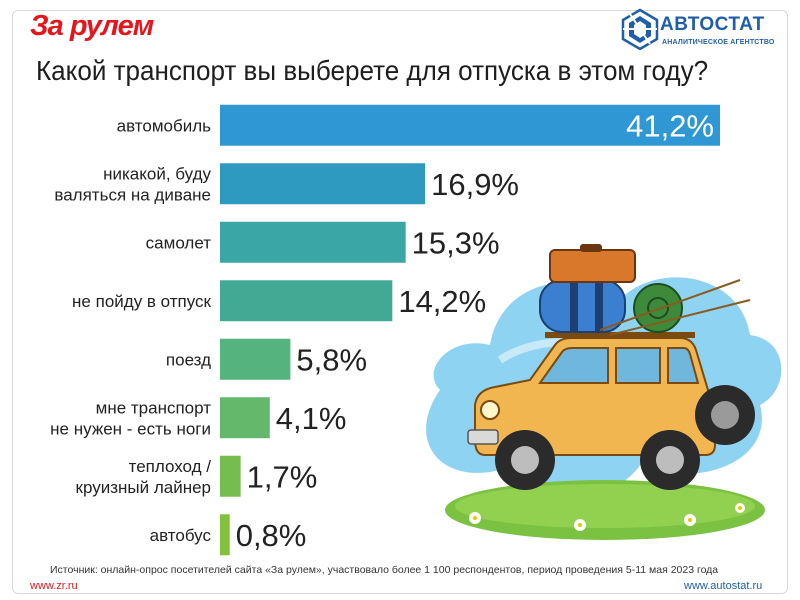  Describe the element at coordinates (456, 242) in the screenshot. I see `value-label-2: 15,3%` at that location.